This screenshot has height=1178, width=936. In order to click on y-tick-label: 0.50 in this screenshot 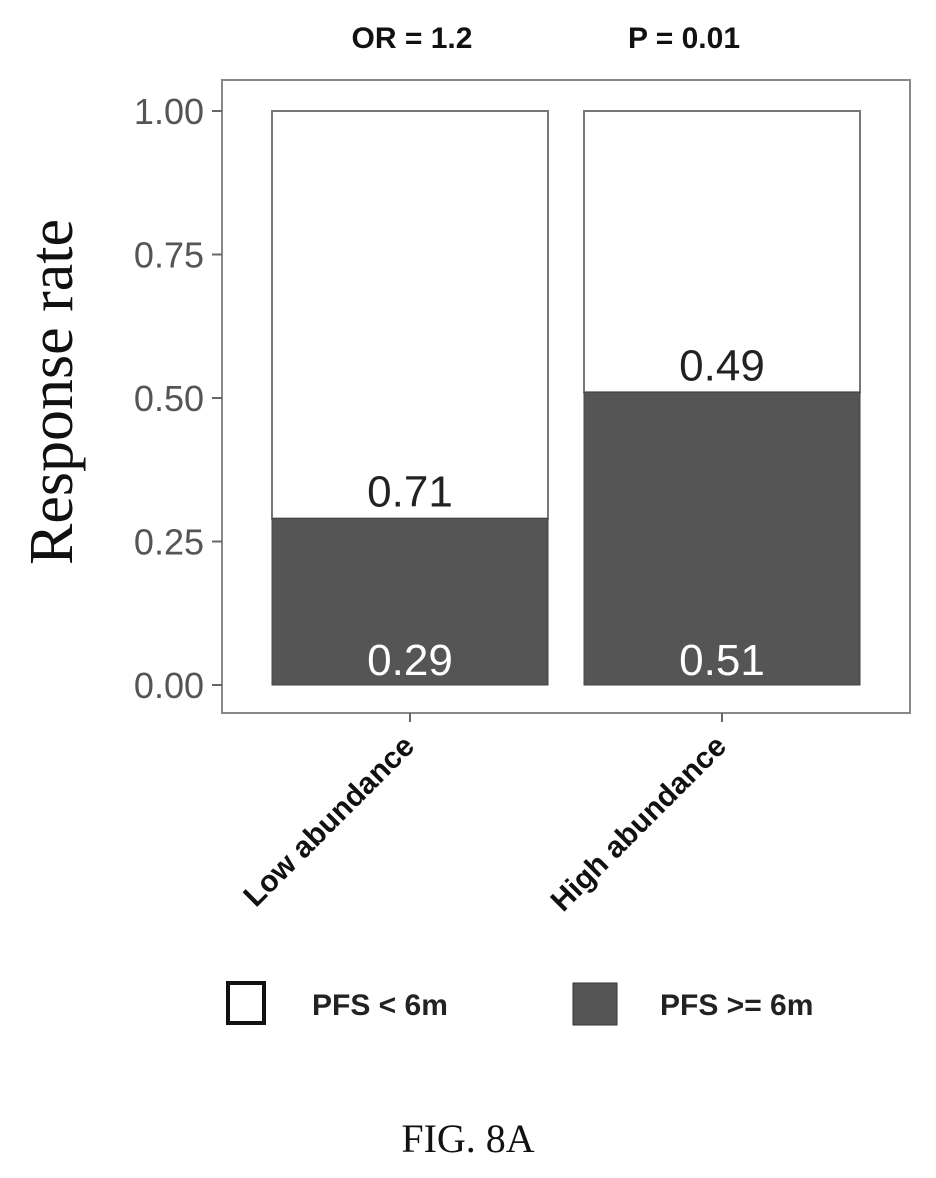, I will do `click(169, 398)`.